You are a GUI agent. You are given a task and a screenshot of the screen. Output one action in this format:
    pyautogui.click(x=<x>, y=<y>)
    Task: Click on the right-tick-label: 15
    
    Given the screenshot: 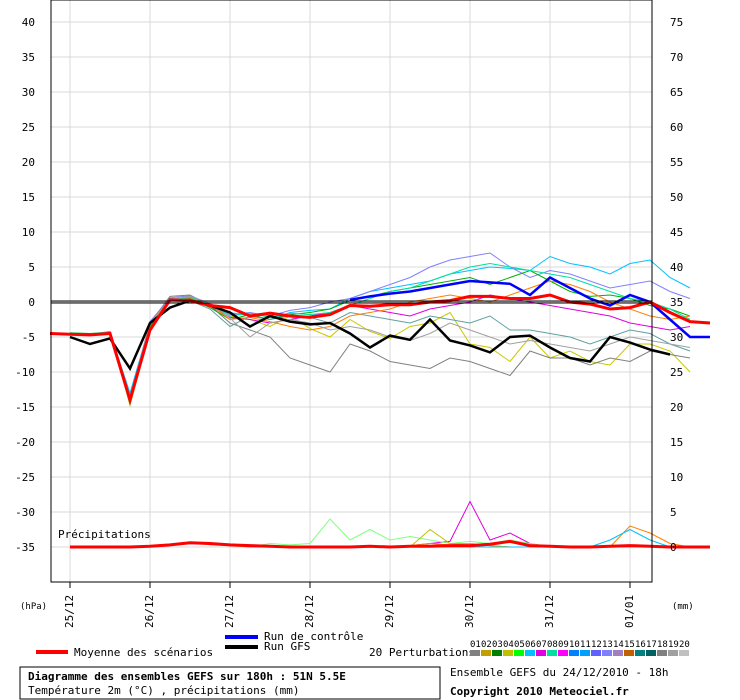 What is the action you would take?
    pyautogui.click(x=676, y=442)
    